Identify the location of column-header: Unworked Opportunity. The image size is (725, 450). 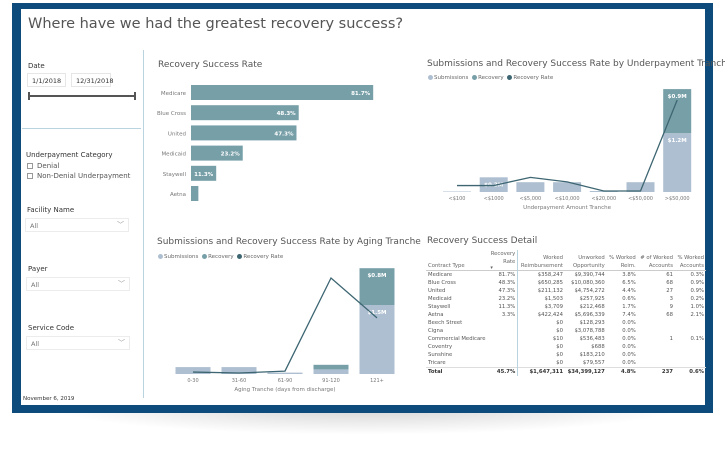
(588, 262).